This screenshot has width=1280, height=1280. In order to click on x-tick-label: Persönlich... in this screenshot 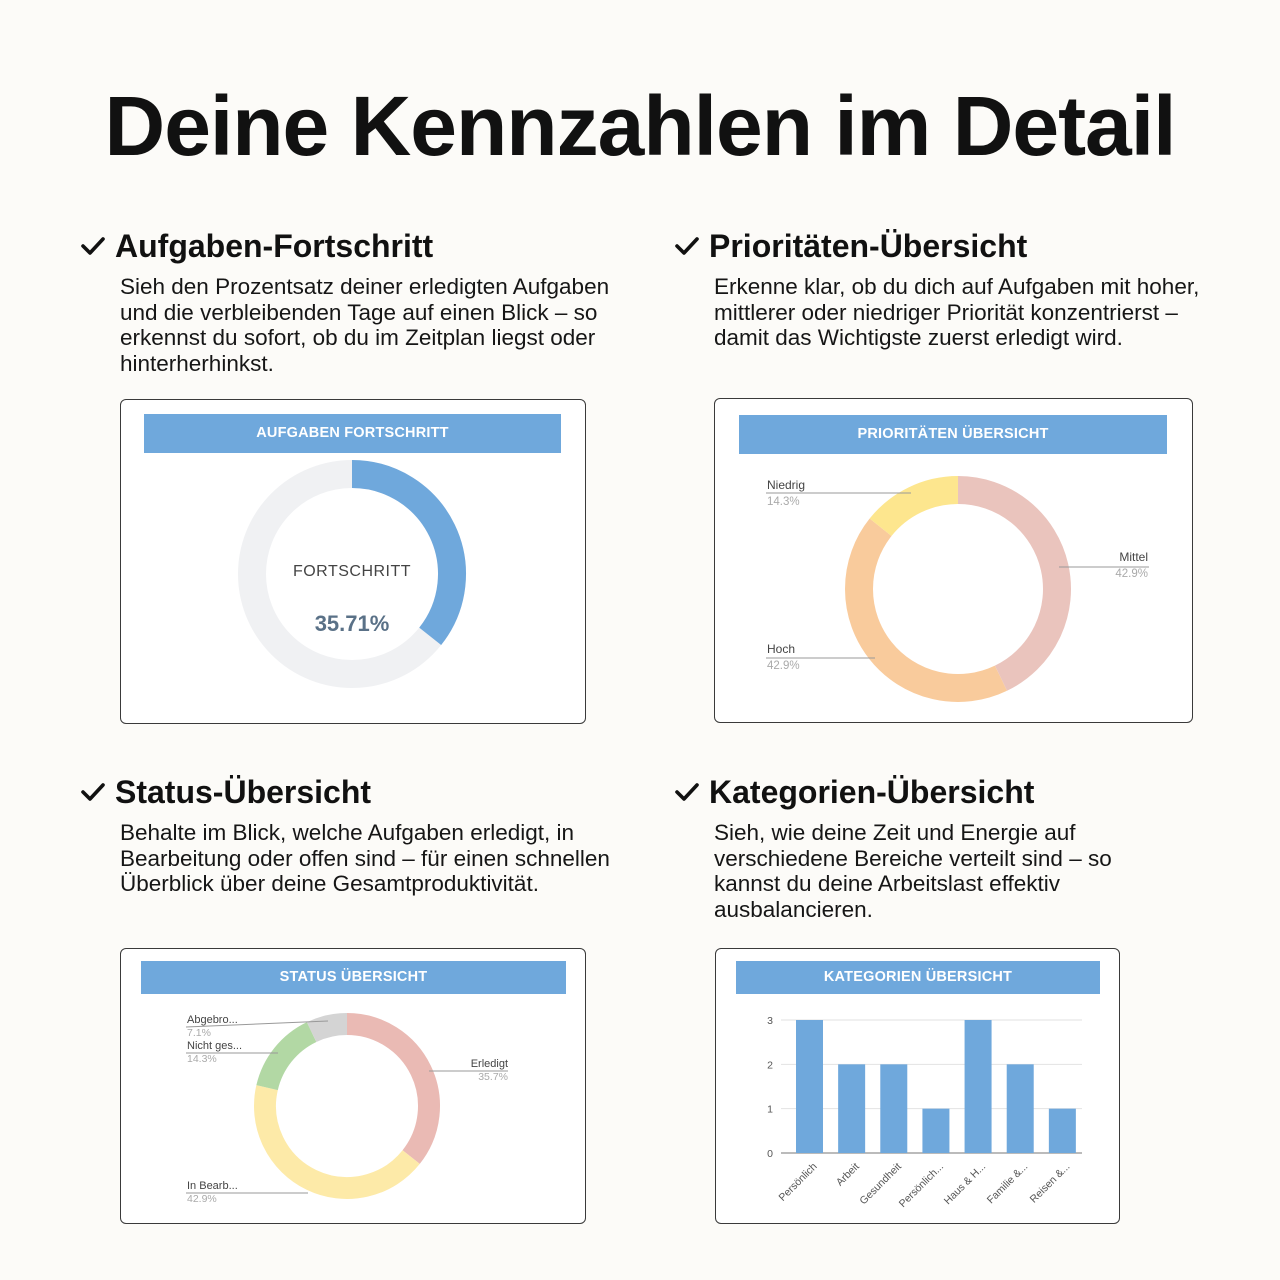, I will do `click(921, 1185)`.